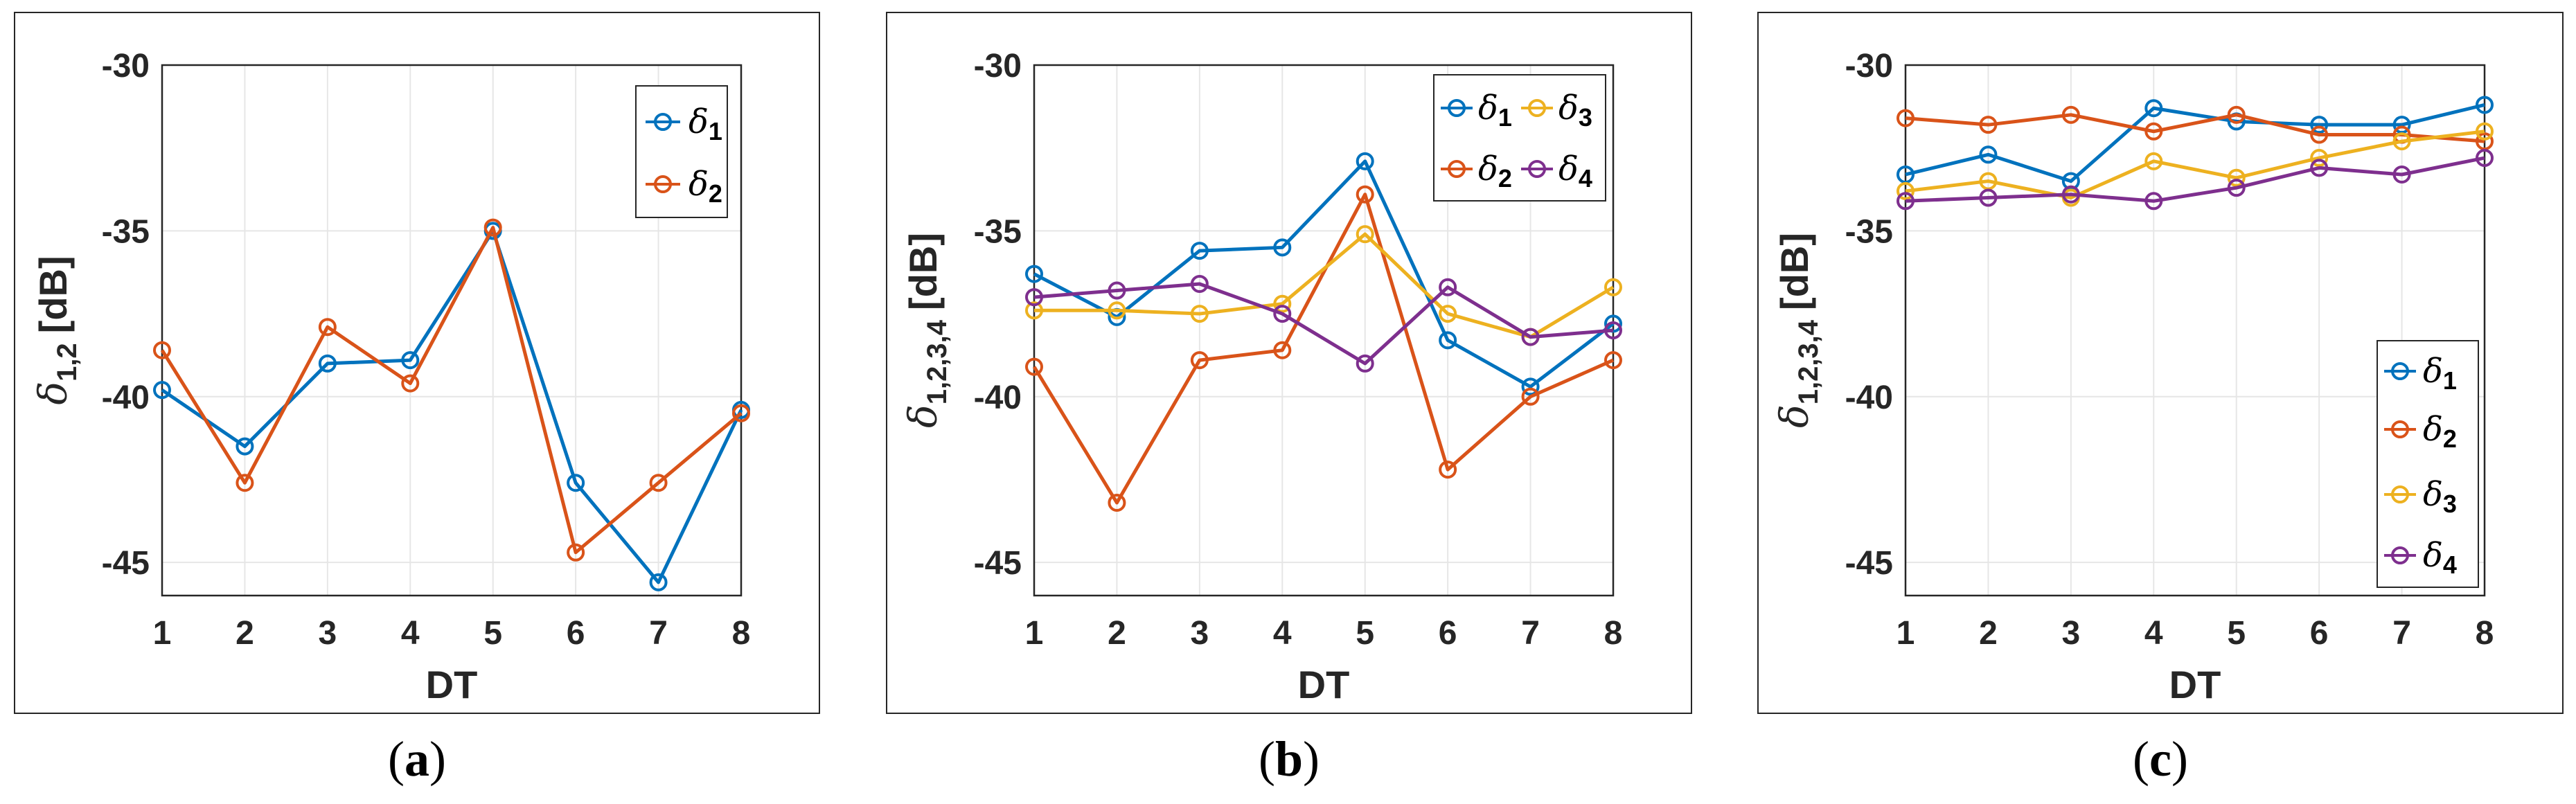 The image size is (2576, 804). I want to click on y-axis-label: δ1,2,3,4[dB], so click(926, 330).